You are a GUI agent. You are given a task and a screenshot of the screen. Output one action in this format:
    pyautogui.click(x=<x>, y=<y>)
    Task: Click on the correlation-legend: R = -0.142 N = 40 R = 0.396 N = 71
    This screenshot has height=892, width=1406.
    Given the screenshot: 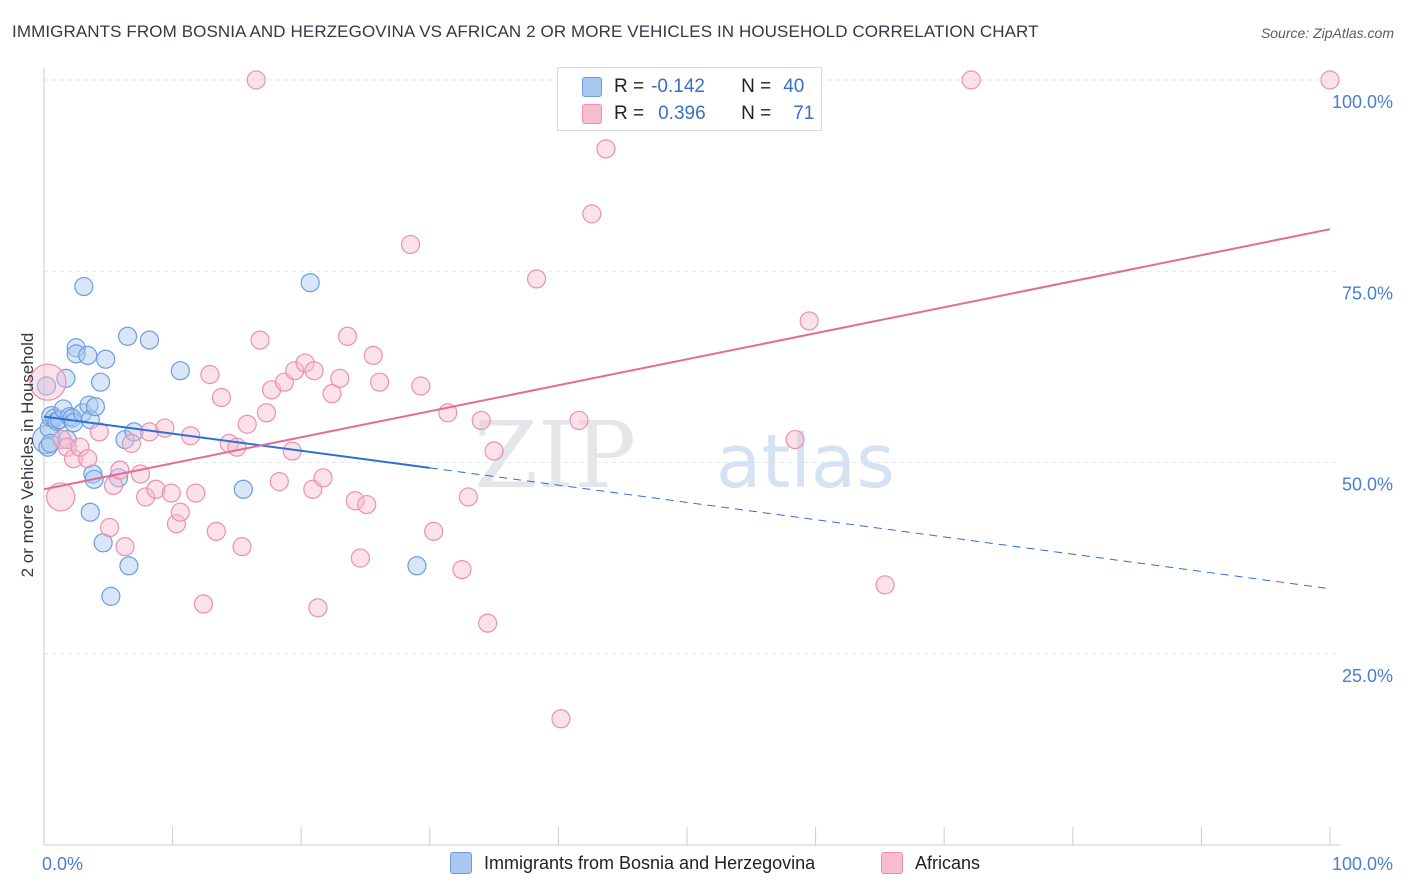 What is the action you would take?
    pyautogui.click(x=689, y=99)
    